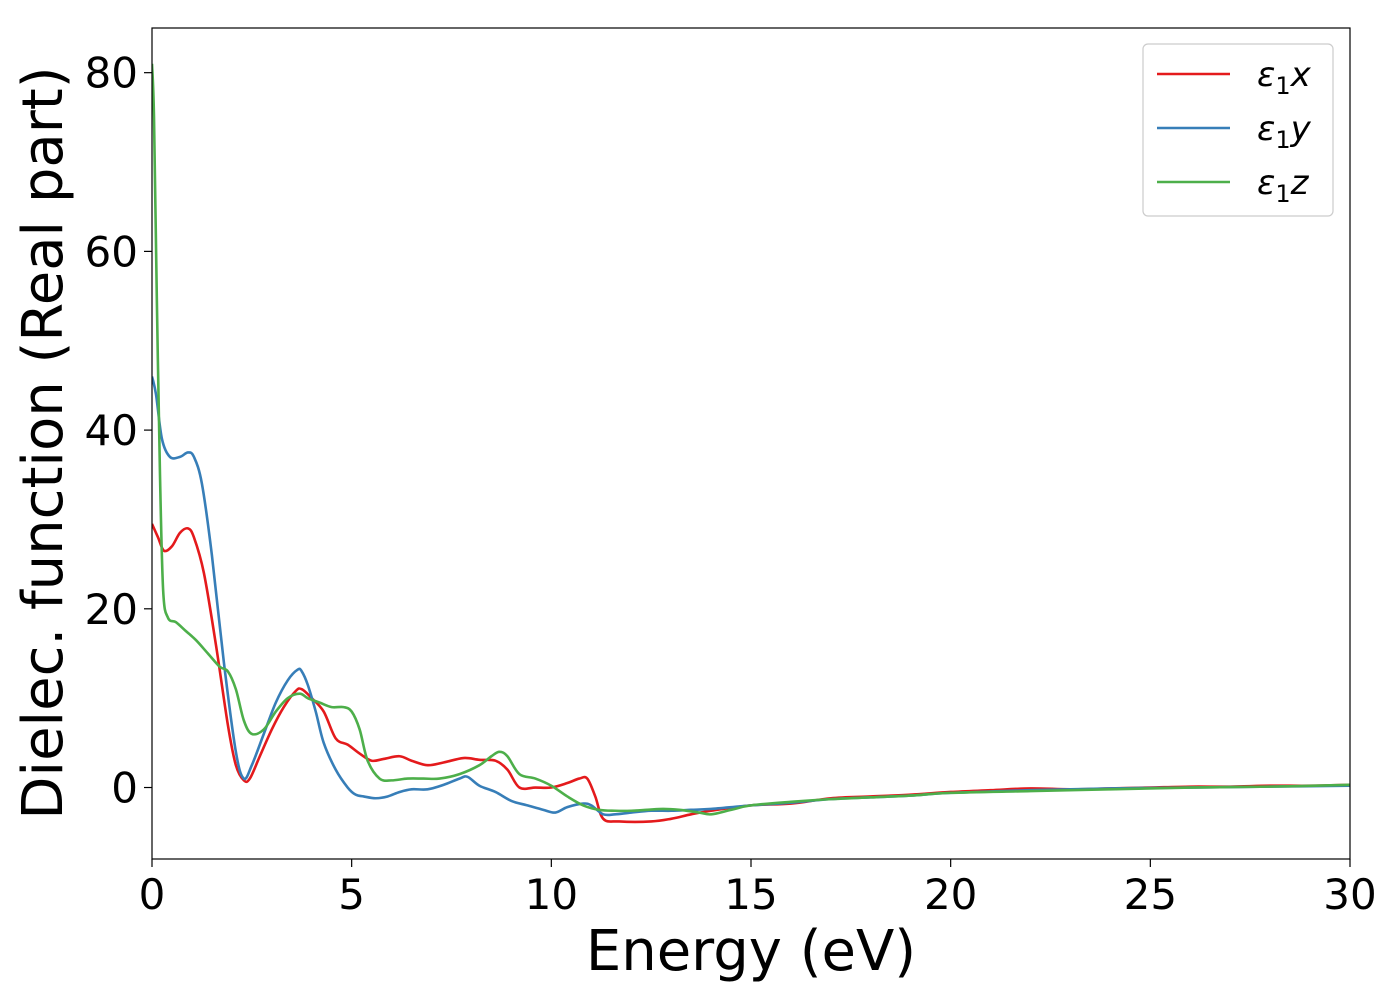  I want to click on y-tick-label: 80, so click(111, 73).